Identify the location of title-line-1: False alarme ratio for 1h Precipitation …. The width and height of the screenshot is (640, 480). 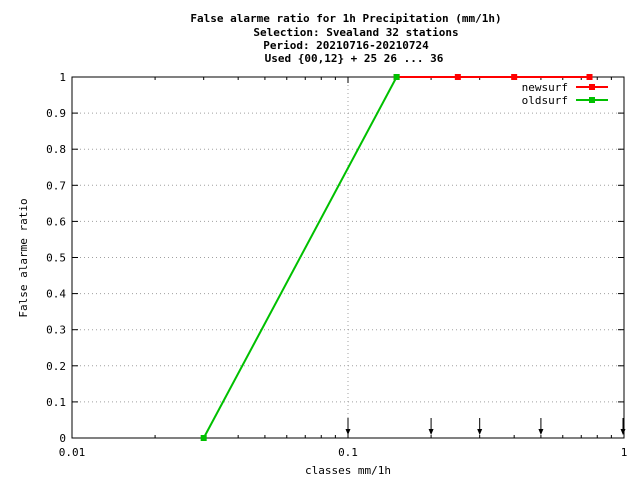
(345, 18).